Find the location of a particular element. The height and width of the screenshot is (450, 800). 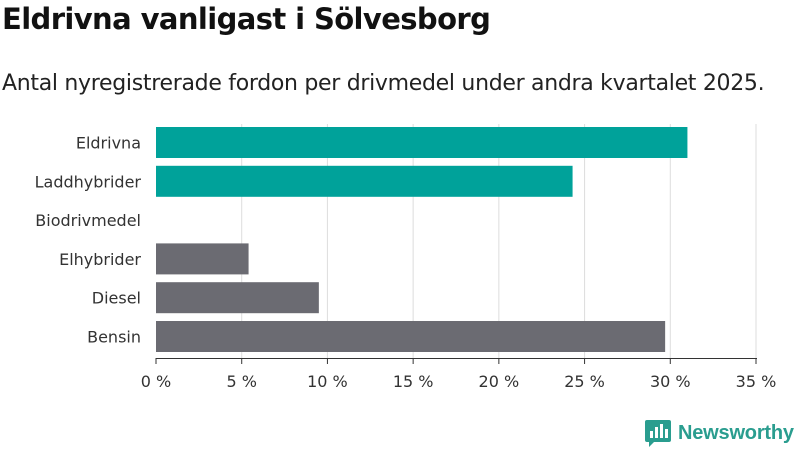

category-label: Eldrivna is located at coordinates (108, 143).